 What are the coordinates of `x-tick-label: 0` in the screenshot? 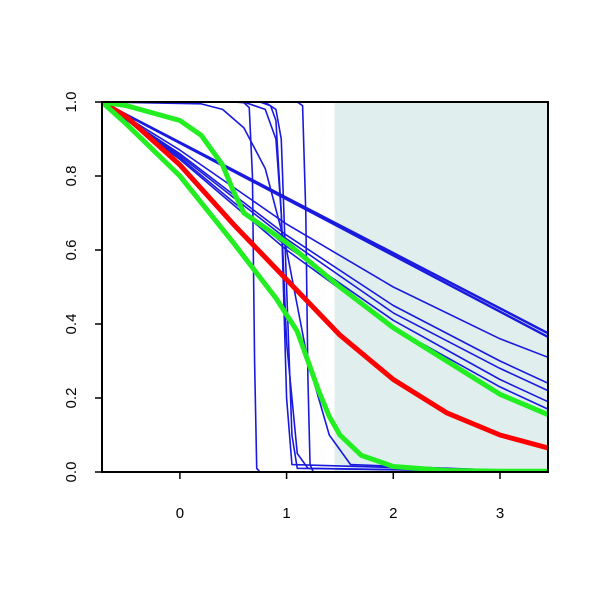 It's located at (180, 513).